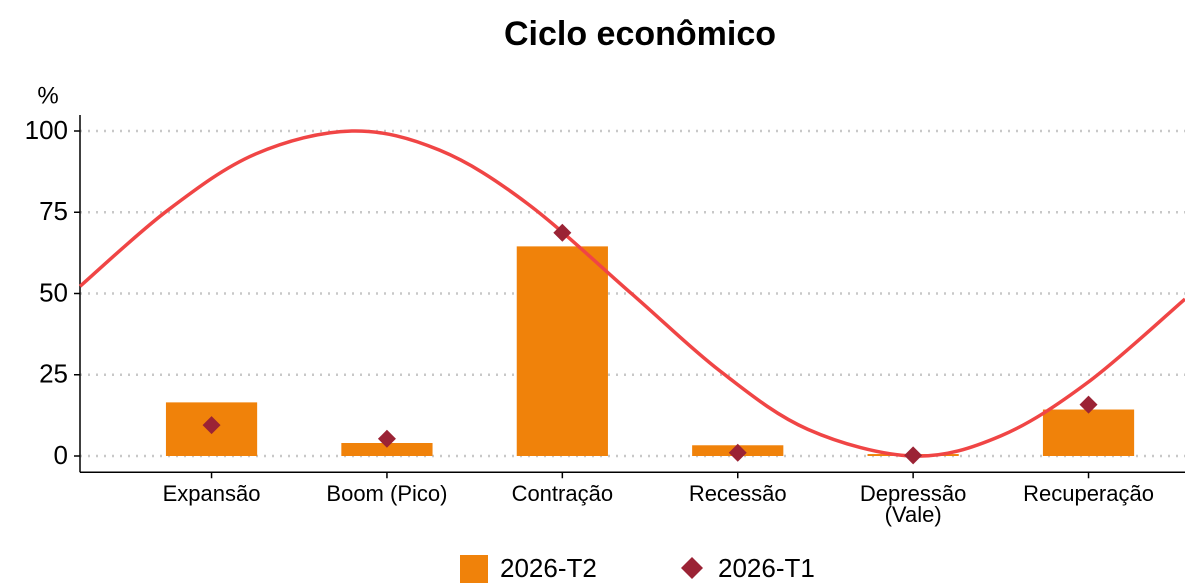  What do you see at coordinates (766, 568) in the screenshot?
I see `legend-label: 2026-T1` at bounding box center [766, 568].